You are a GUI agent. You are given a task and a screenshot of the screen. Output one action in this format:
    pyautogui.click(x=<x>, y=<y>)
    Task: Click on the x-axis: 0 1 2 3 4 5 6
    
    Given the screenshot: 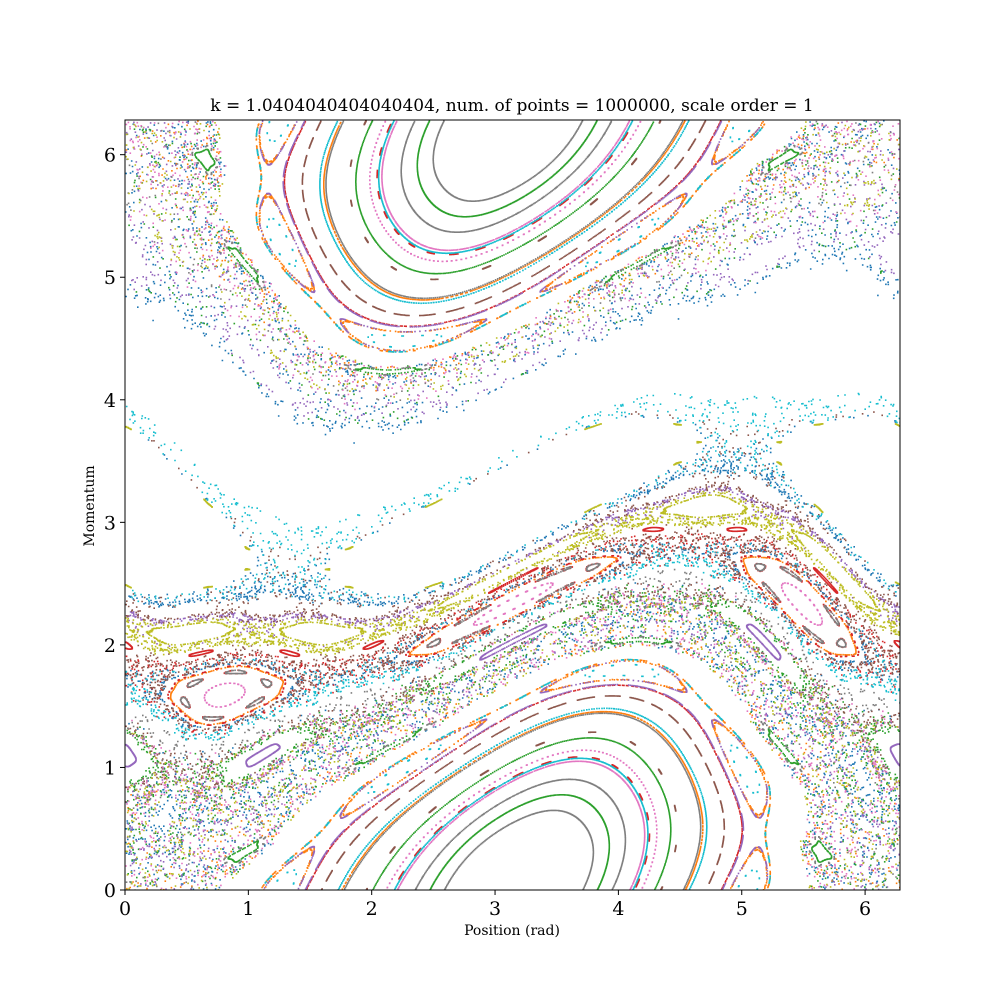 What is the action you would take?
    pyautogui.click(x=495, y=905)
    